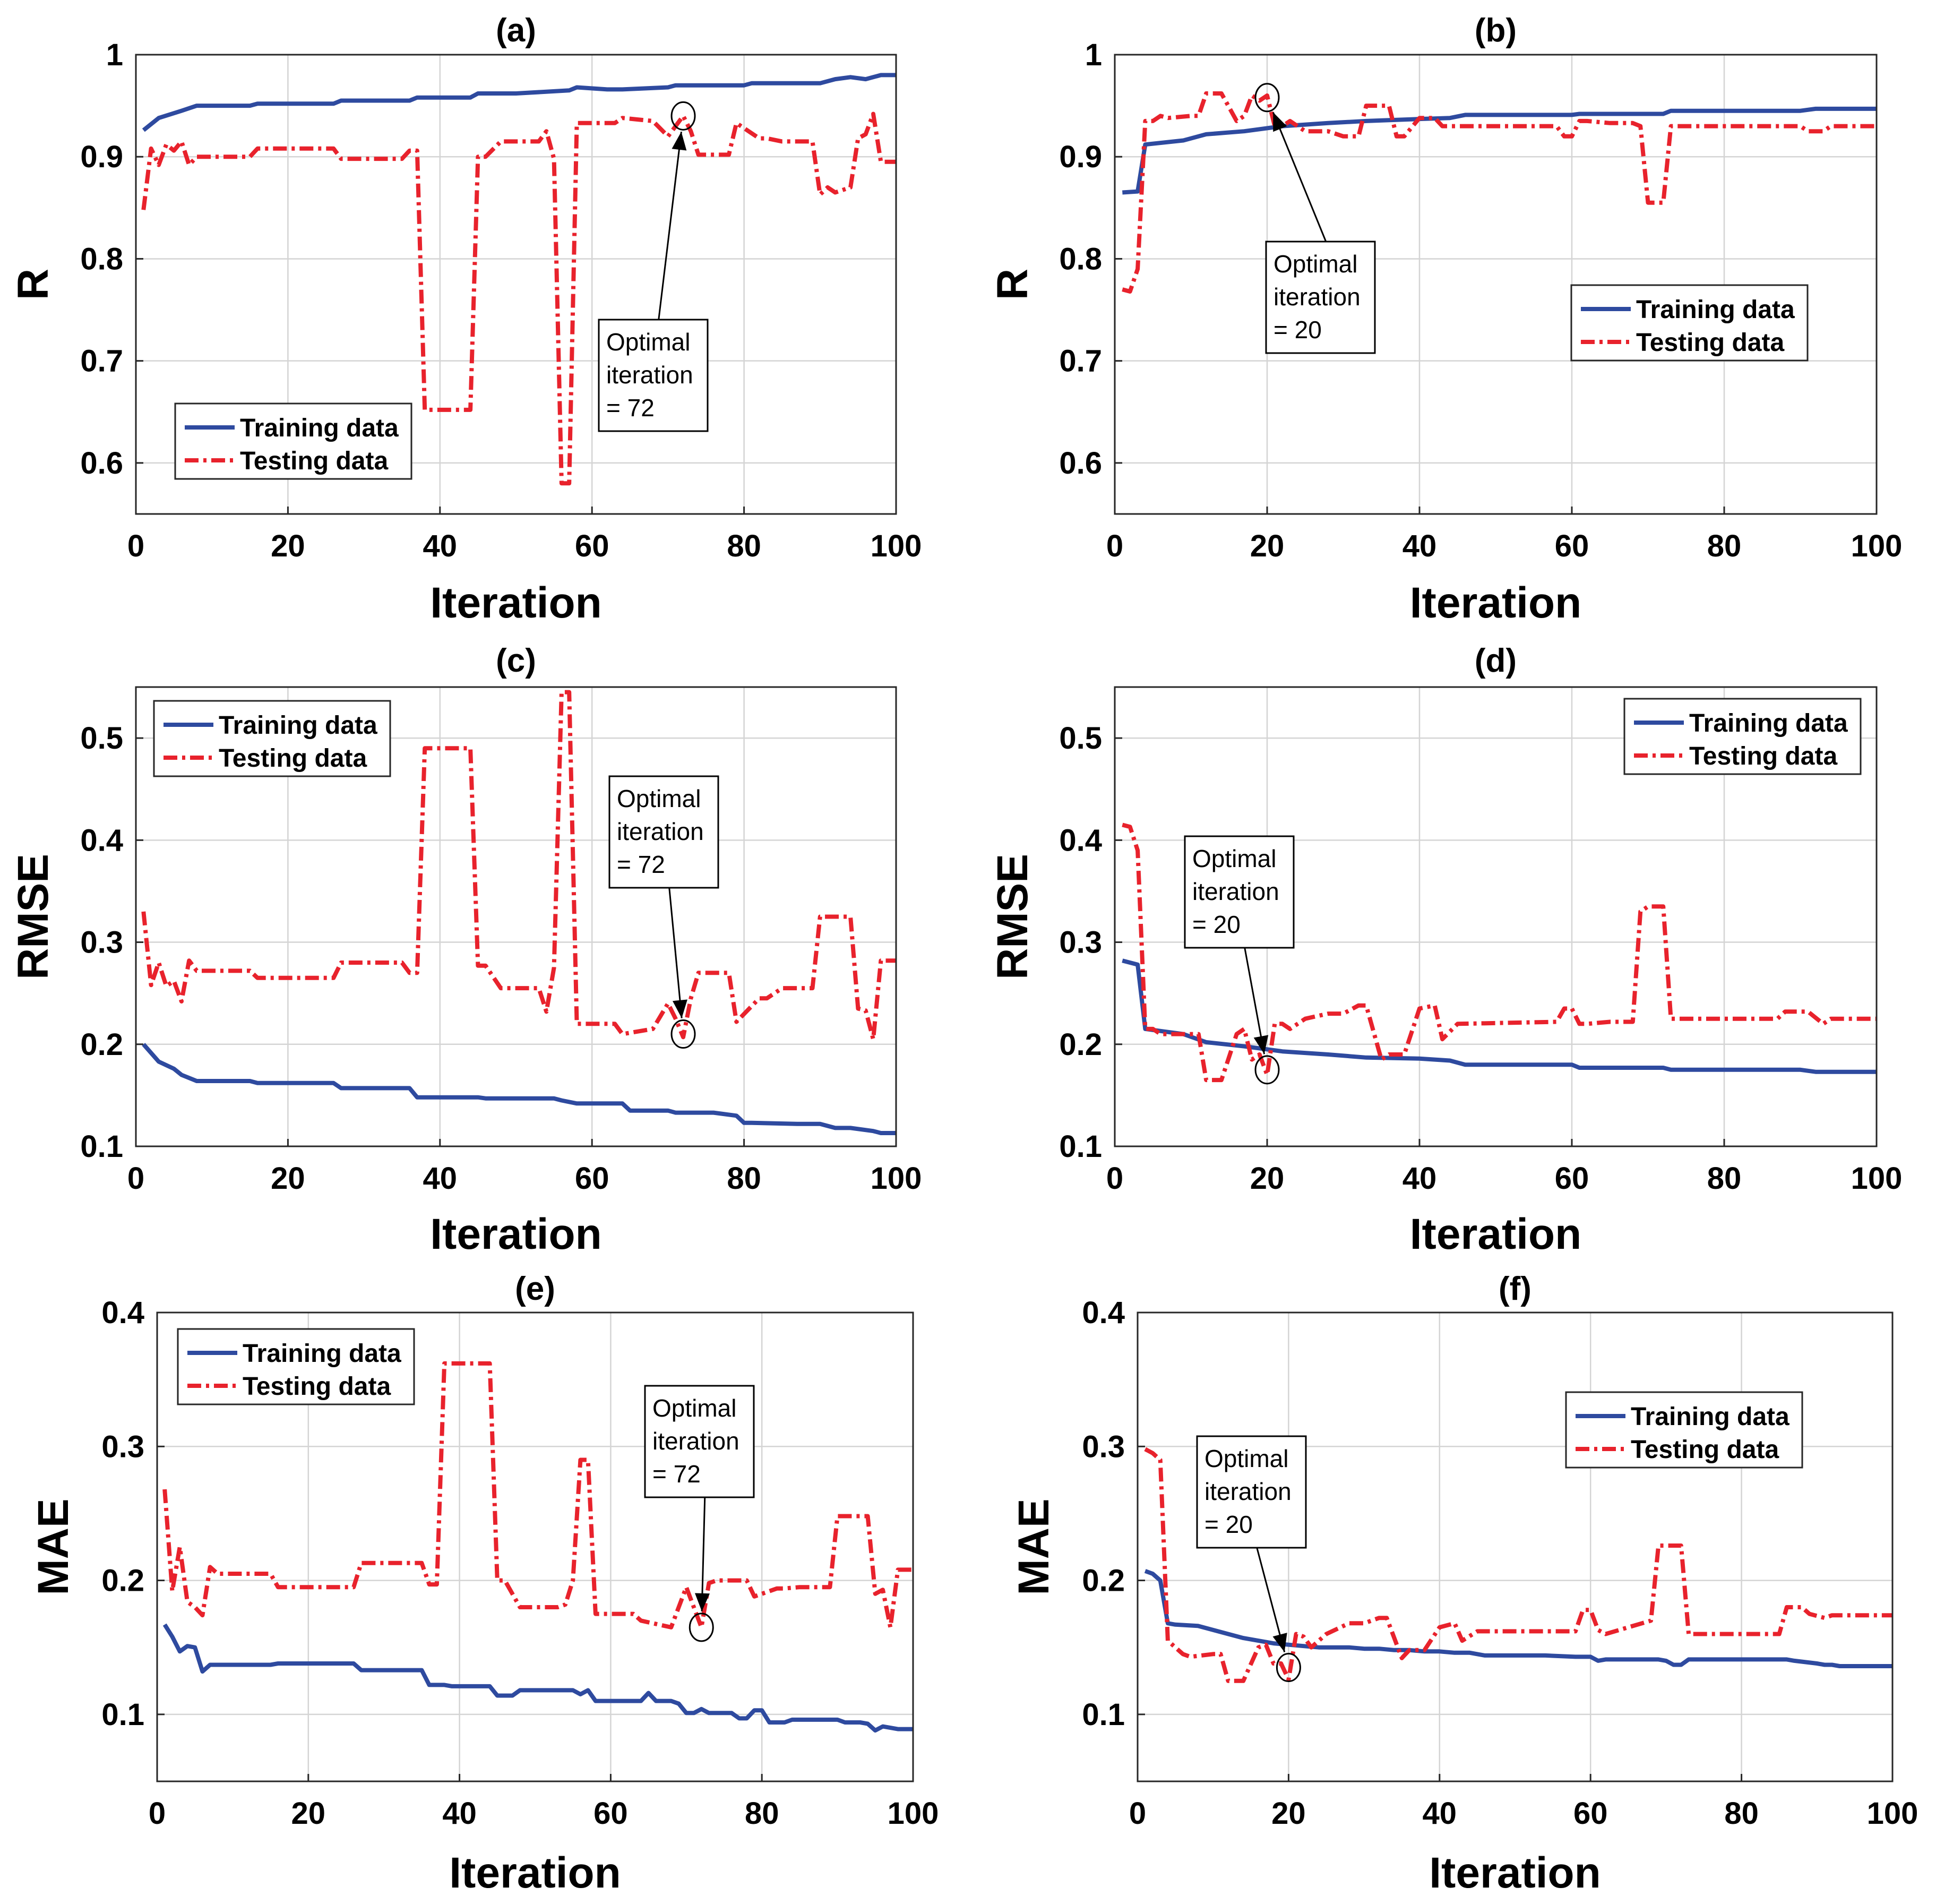 The image size is (1936, 1904). I want to click on panel-title: (d), so click(1496, 660).